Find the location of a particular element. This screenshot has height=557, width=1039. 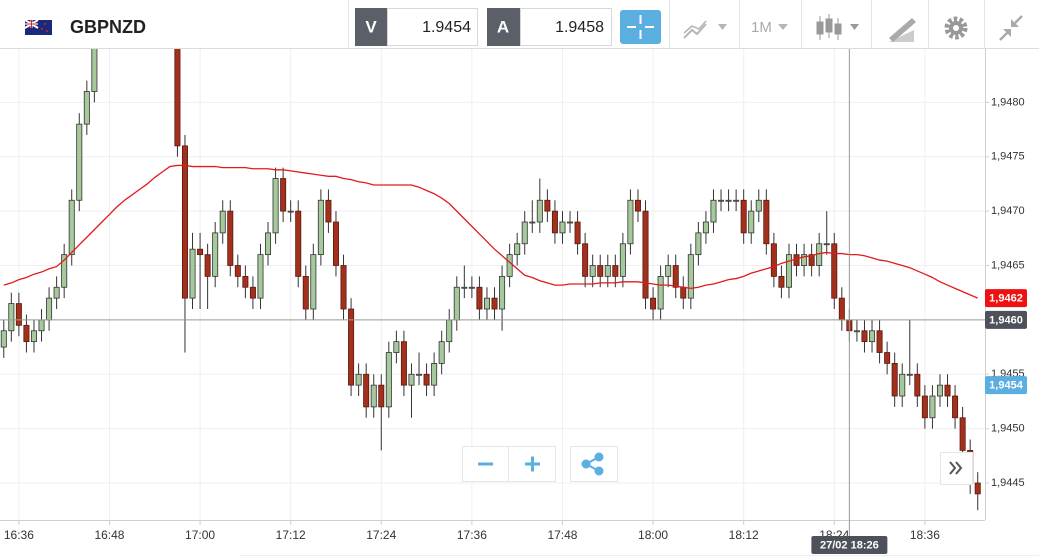

toolbar: GBPNZD V 1.9454 A 1.9458 1M is located at coordinates (519, 24).